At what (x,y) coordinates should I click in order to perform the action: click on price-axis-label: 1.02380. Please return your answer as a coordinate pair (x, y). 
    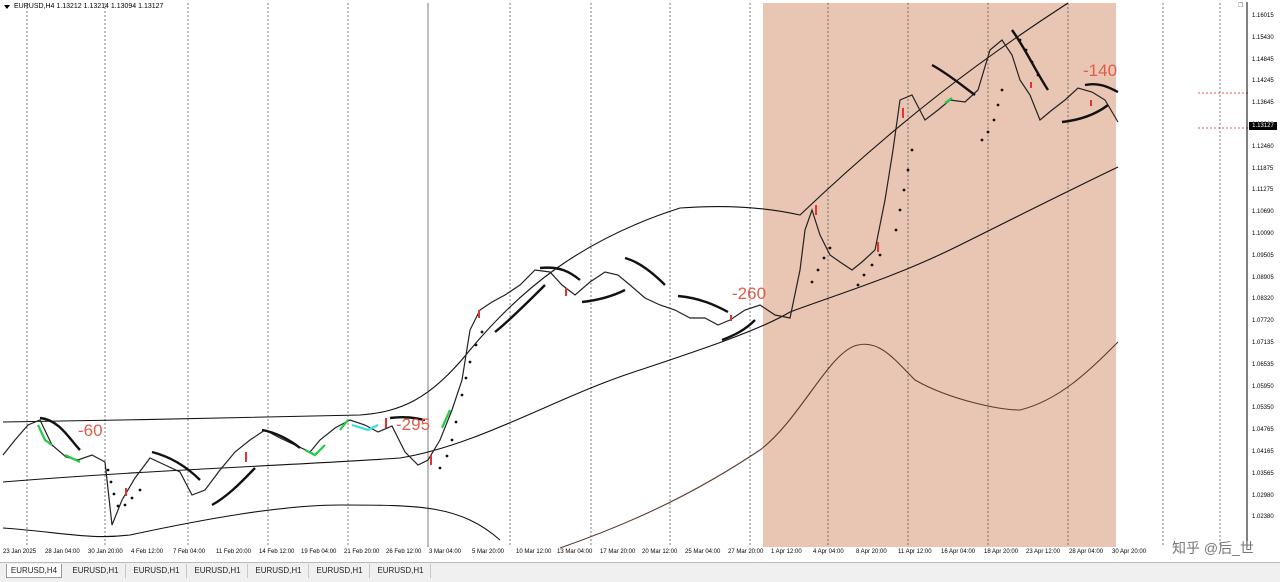
    Looking at the image, I should click on (1263, 517).